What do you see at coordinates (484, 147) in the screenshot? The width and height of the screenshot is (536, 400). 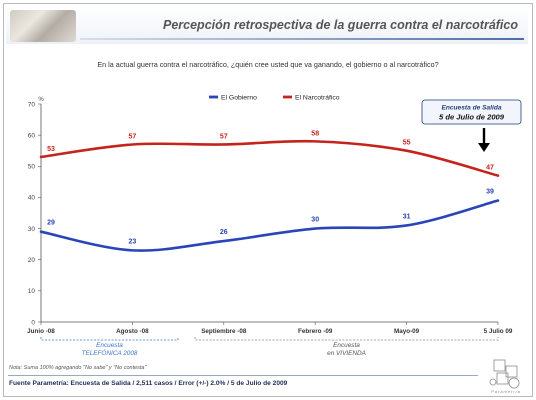 I see `callout-arrow-head` at bounding box center [484, 147].